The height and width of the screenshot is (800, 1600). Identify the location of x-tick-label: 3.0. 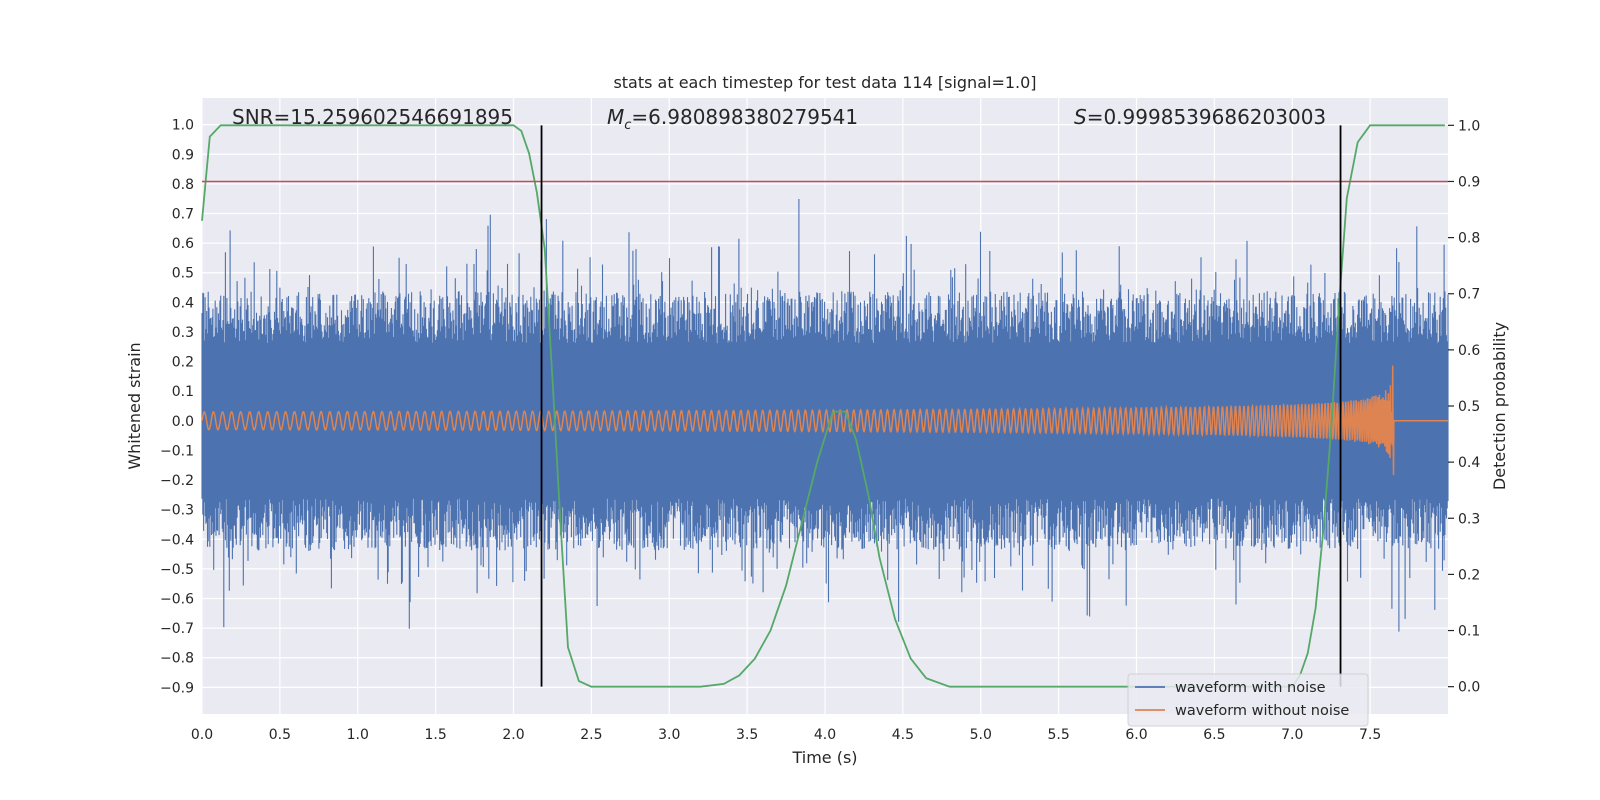
(669, 735).